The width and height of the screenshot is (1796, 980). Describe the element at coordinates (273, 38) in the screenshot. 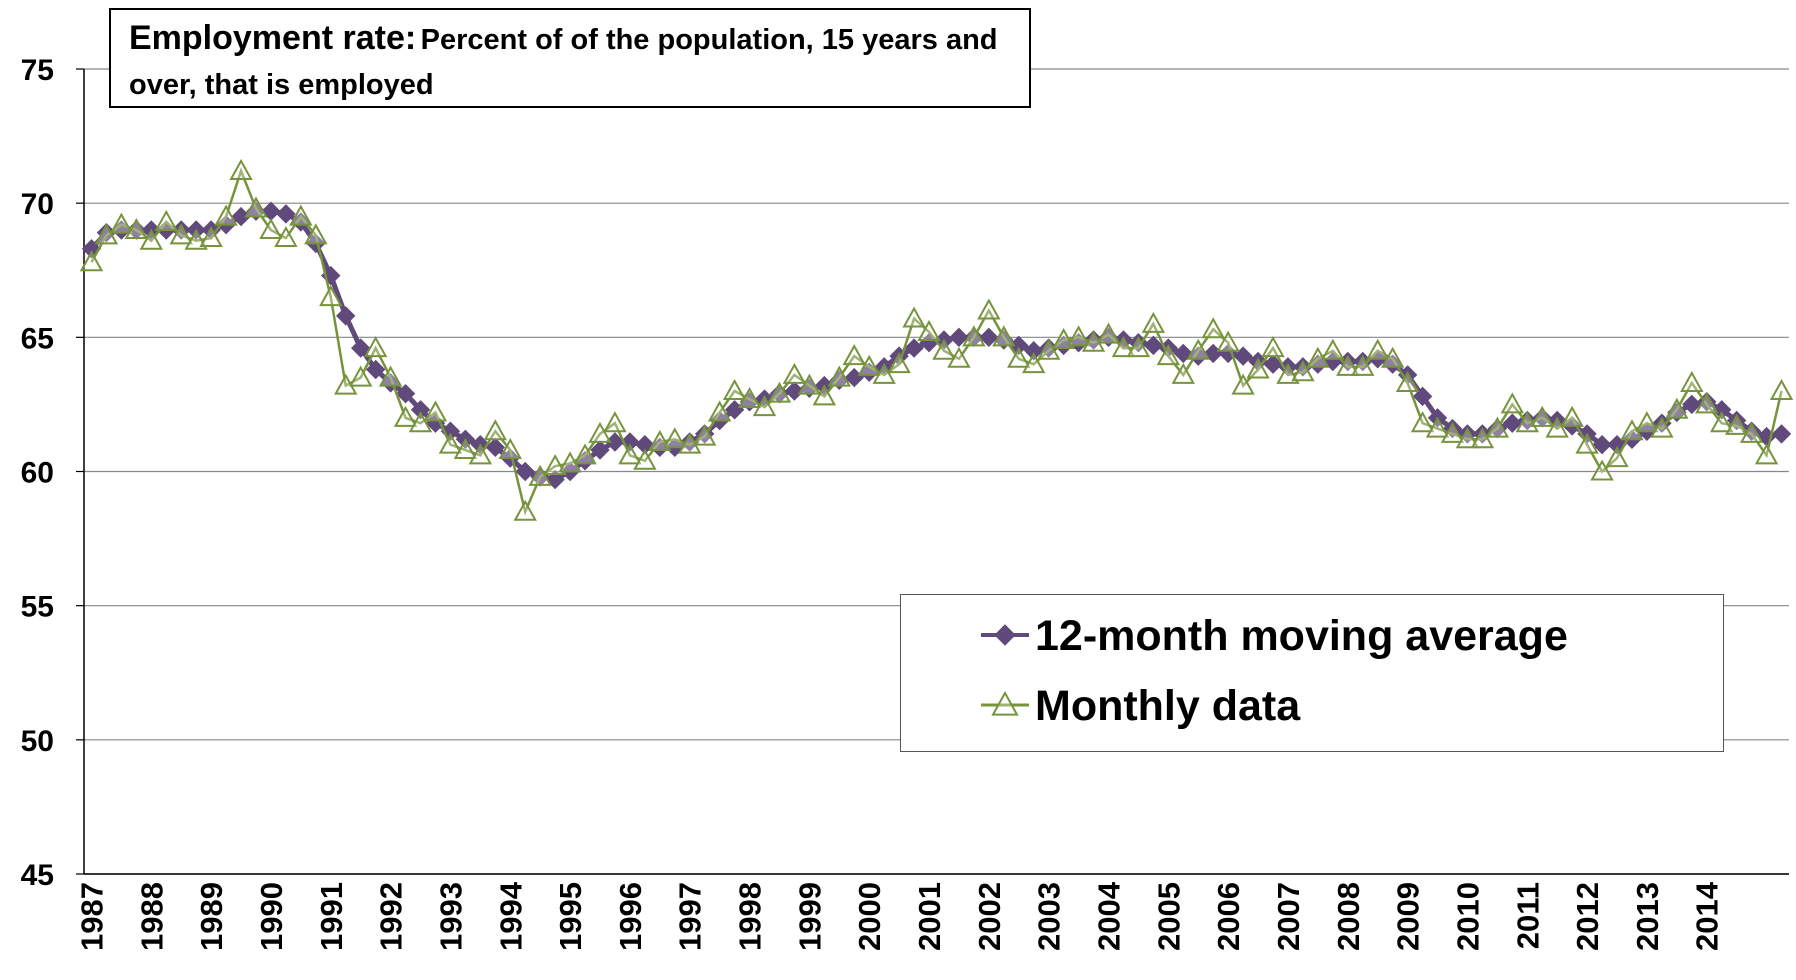

I see `chart-title: Employment rate:` at that location.